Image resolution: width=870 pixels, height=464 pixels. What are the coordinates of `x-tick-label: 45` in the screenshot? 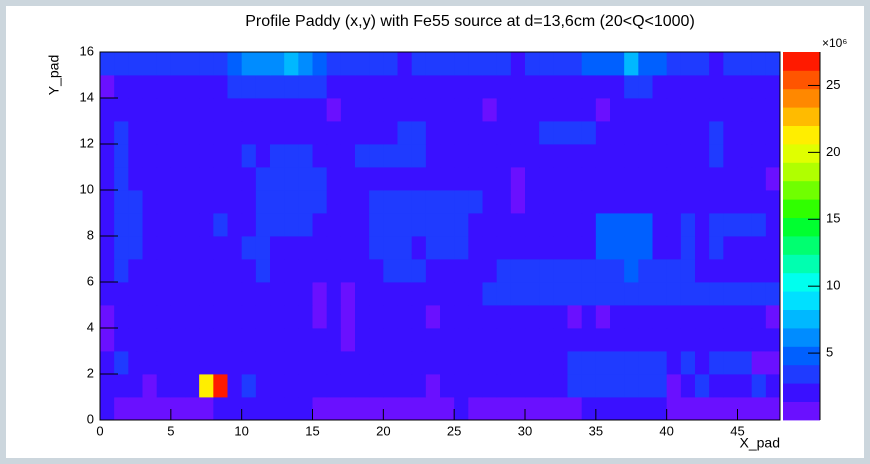 It's located at (737, 430).